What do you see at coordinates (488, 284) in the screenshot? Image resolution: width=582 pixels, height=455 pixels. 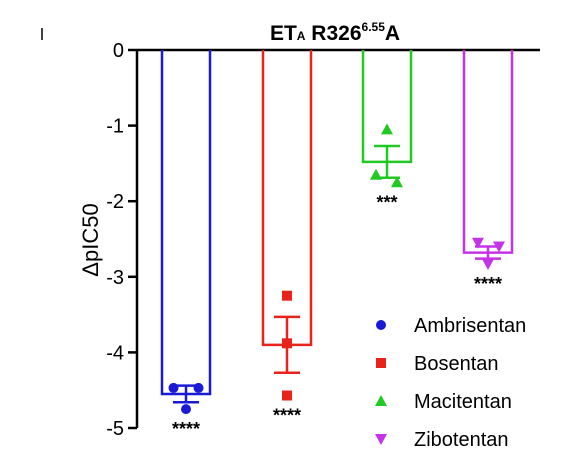 I see `significance-zibotentan: ****` at bounding box center [488, 284].